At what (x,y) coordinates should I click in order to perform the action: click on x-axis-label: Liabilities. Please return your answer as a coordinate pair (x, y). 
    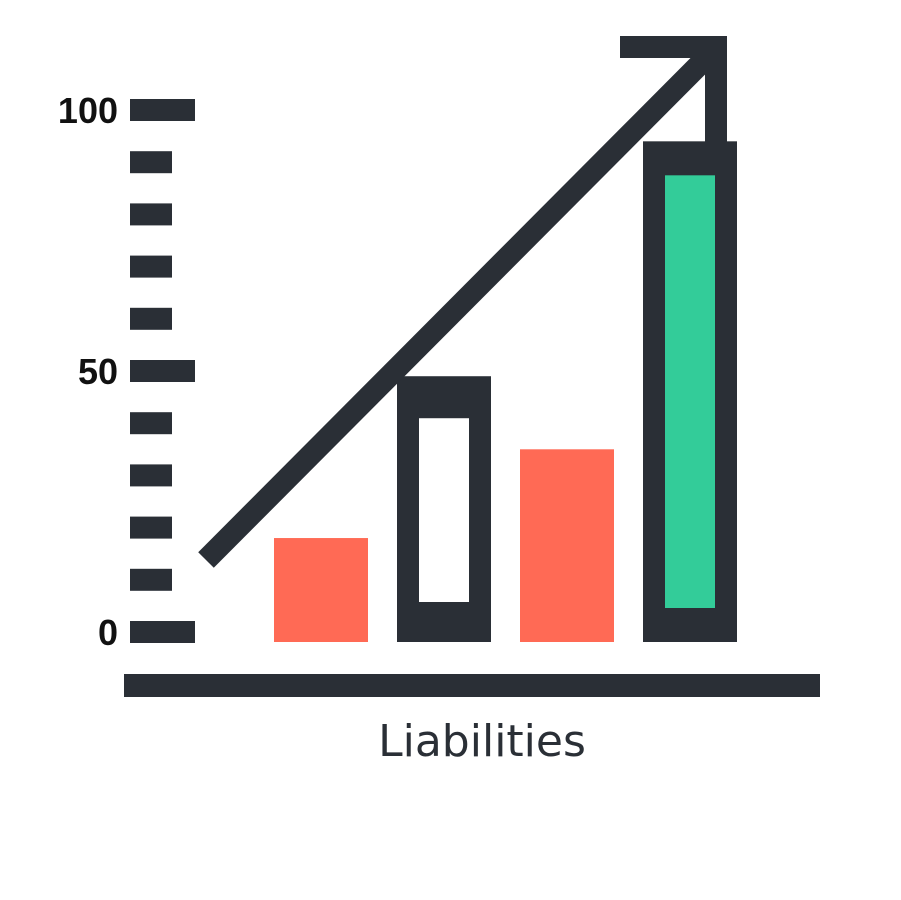
    Looking at the image, I should click on (482, 741).